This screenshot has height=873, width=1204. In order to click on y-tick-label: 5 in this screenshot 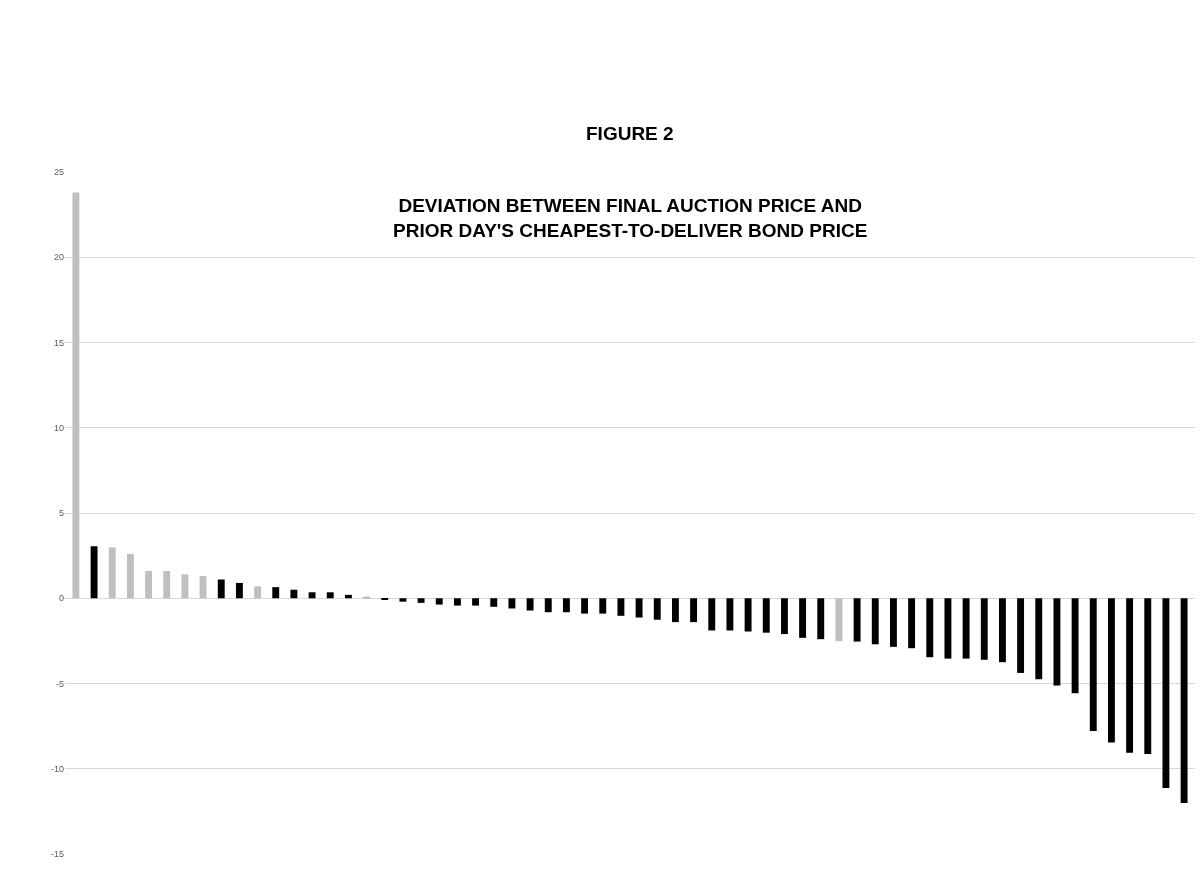, I will do `click(61, 513)`.